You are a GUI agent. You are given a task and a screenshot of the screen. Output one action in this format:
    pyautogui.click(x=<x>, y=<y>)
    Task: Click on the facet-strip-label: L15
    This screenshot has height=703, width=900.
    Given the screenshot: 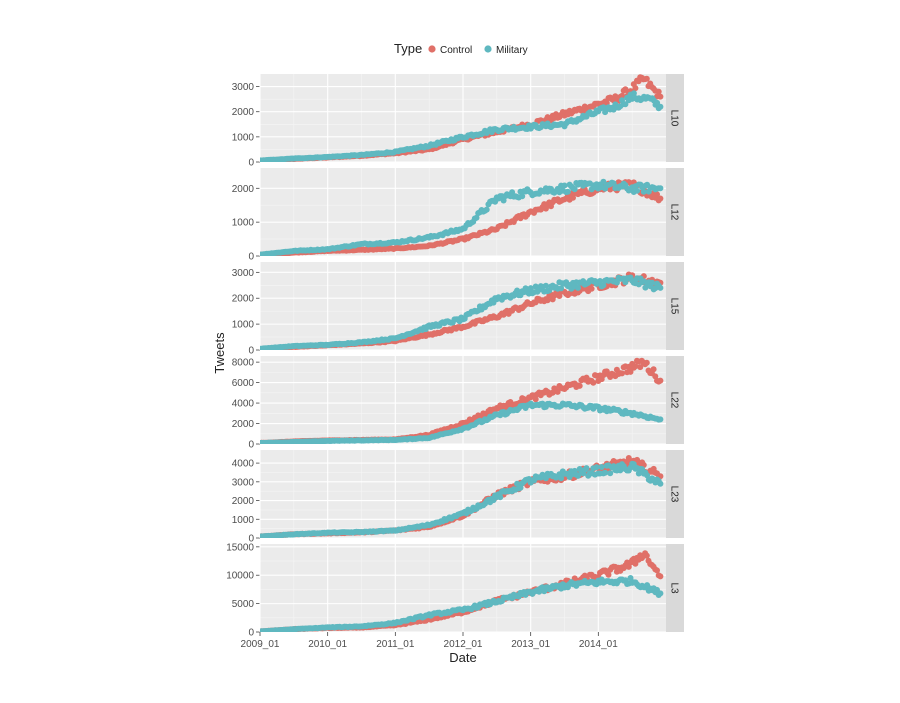 What is the action you would take?
    pyautogui.click(x=674, y=306)
    